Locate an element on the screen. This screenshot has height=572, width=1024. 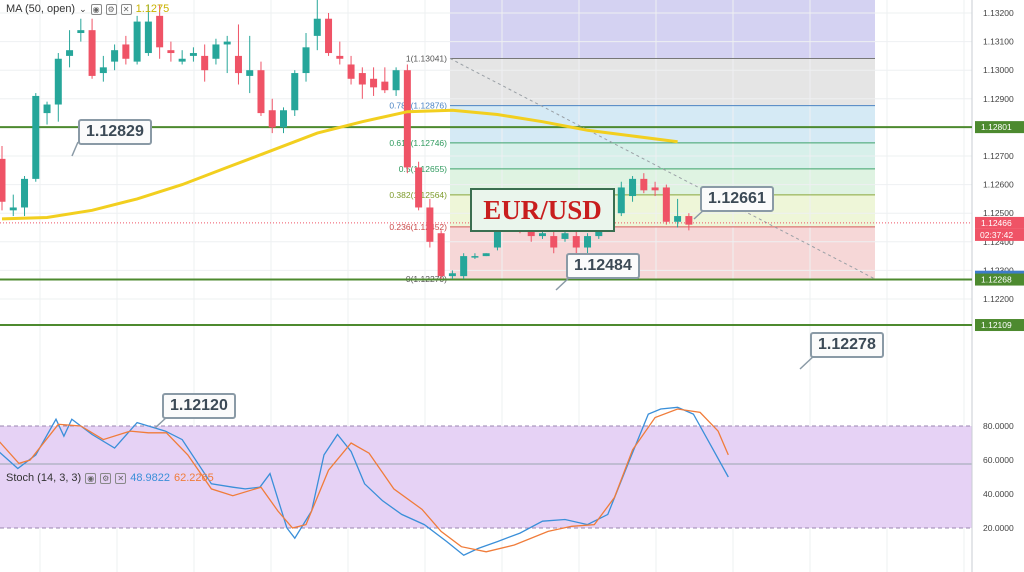
callout-label: 1.12278 is located at coordinates (847, 345).